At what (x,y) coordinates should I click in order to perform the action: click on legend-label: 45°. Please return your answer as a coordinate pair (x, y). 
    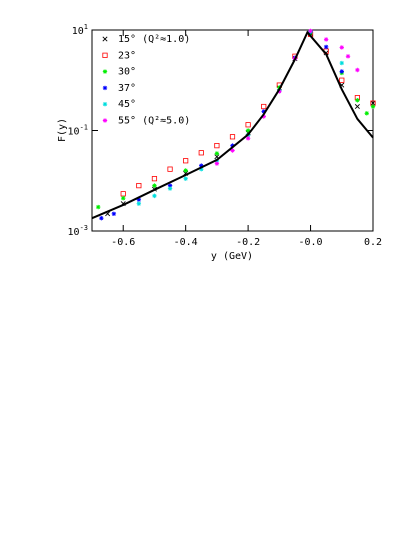
    Looking at the image, I should click on (127, 104).